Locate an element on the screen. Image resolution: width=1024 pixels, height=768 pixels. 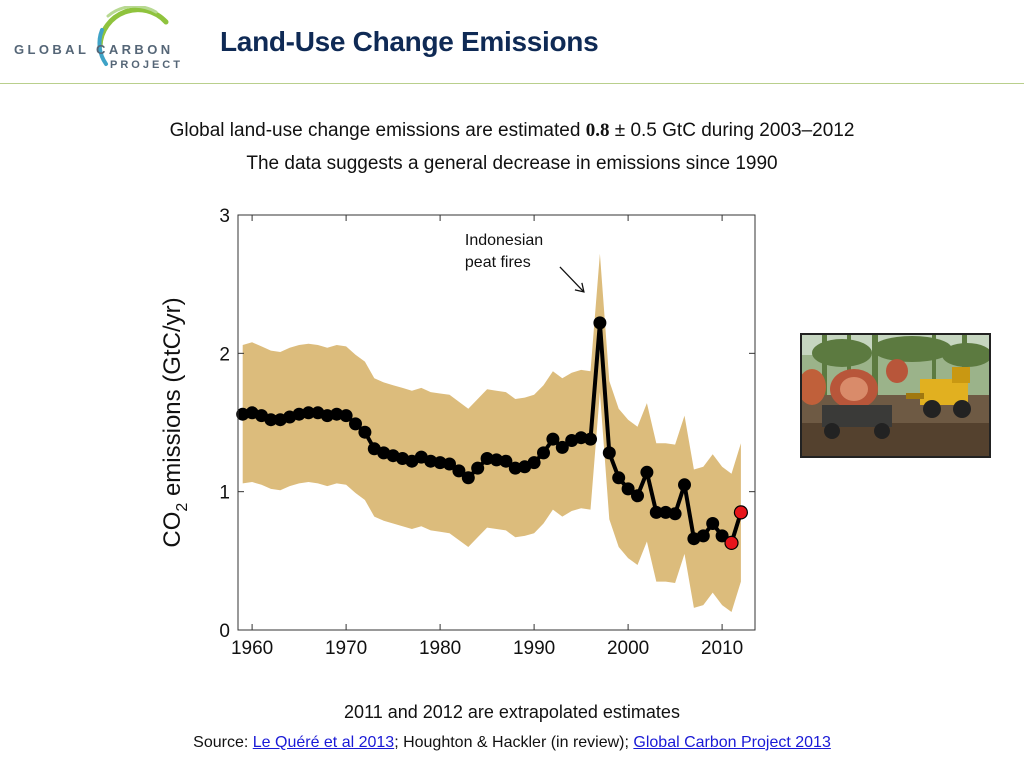
x-tick-label: 1970 is located at coordinates (346, 648).